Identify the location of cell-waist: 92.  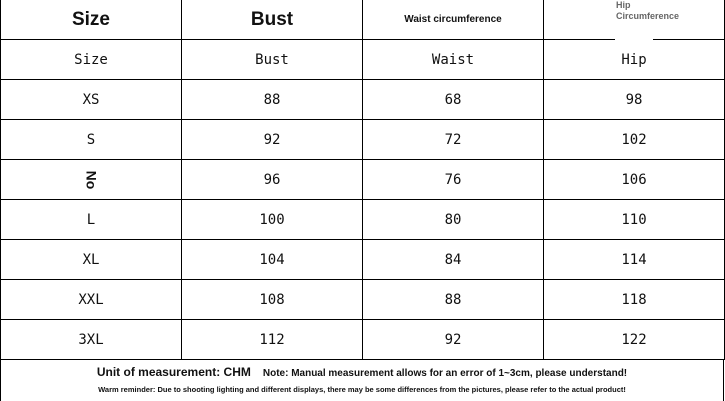
(453, 339).